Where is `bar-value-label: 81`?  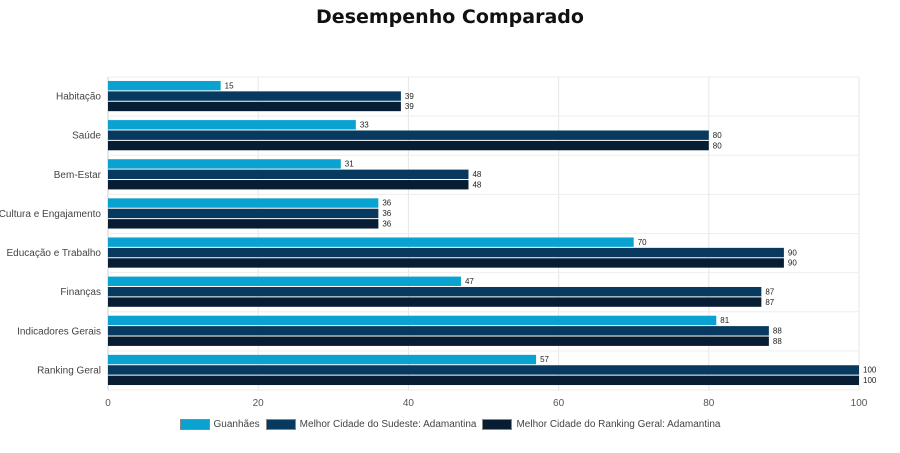
bar-value-label: 81 is located at coordinates (724, 320).